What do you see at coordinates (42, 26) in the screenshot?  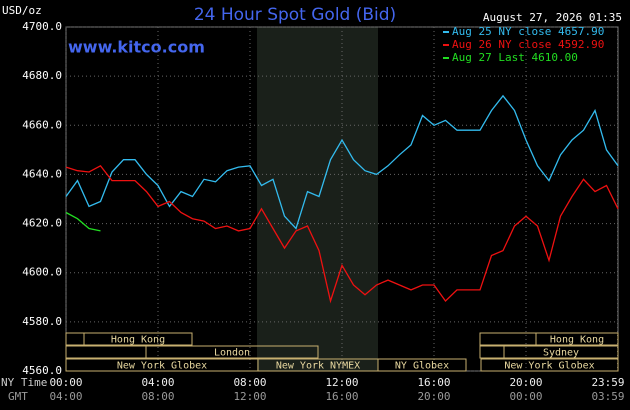 I see `y-tick-label: 4700.0` at bounding box center [42, 26].